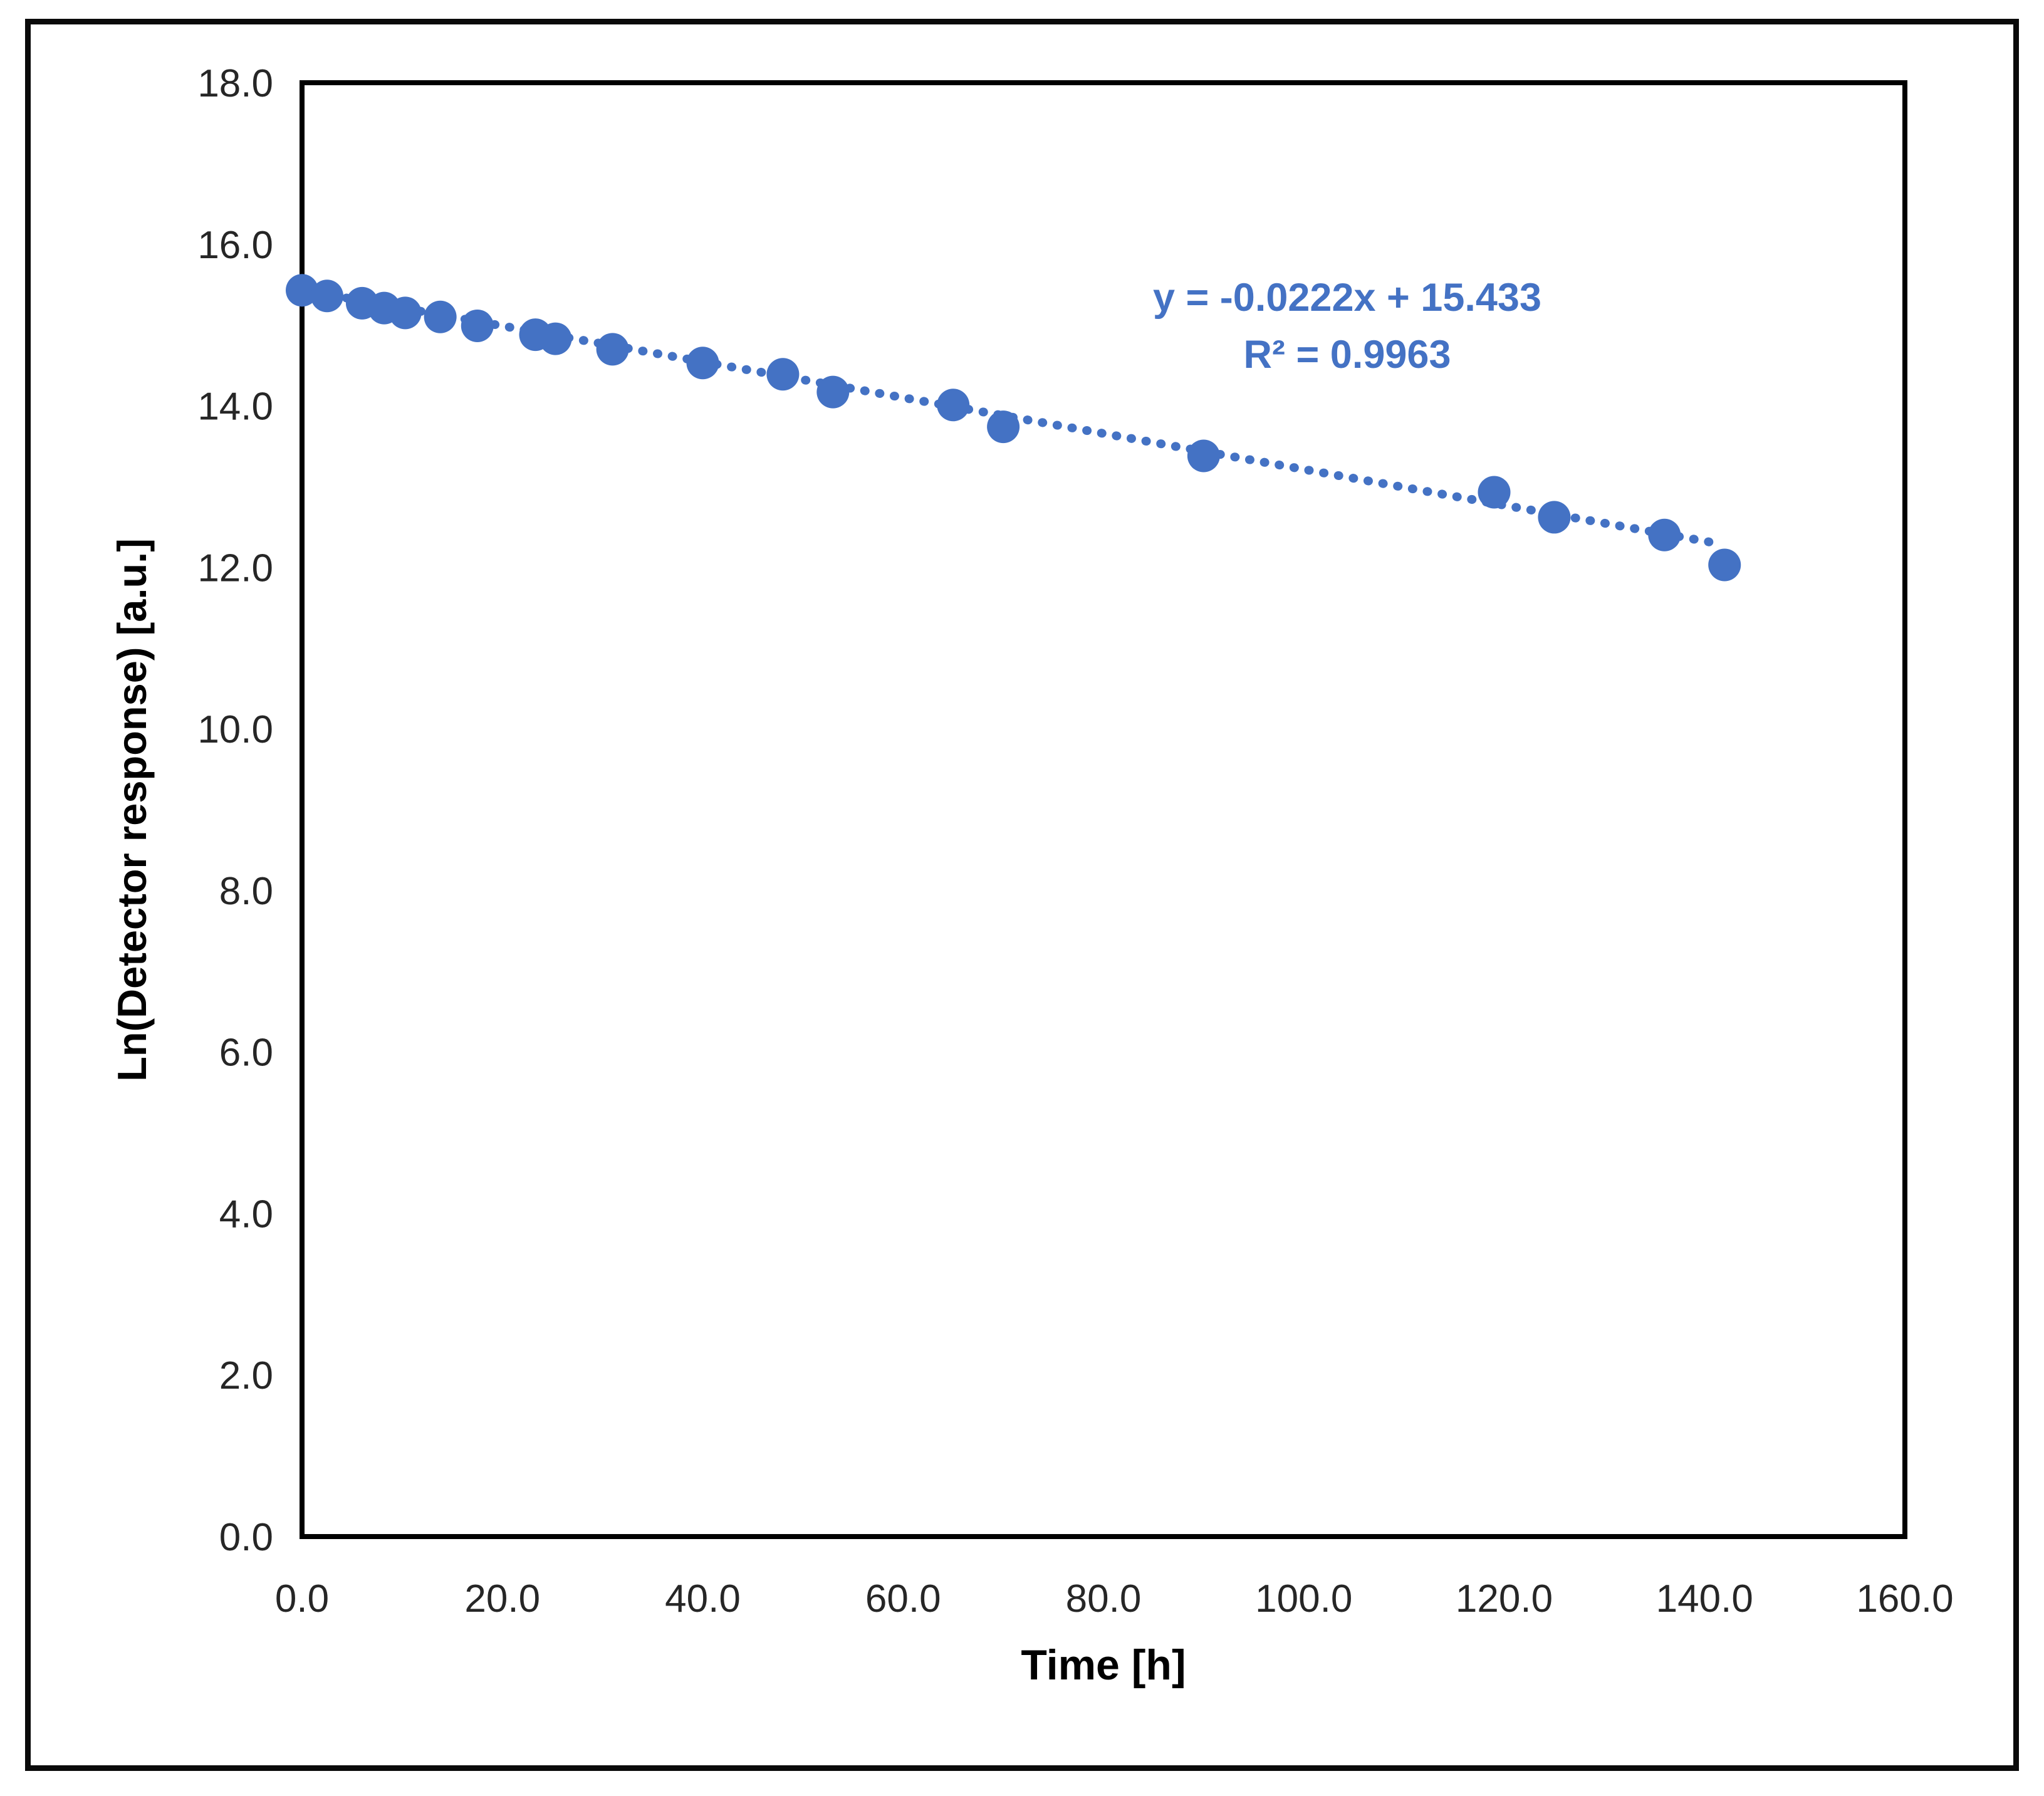  What do you see at coordinates (1303, 1599) in the screenshot?
I see `x-axis-tick-label: 100.0` at bounding box center [1303, 1599].